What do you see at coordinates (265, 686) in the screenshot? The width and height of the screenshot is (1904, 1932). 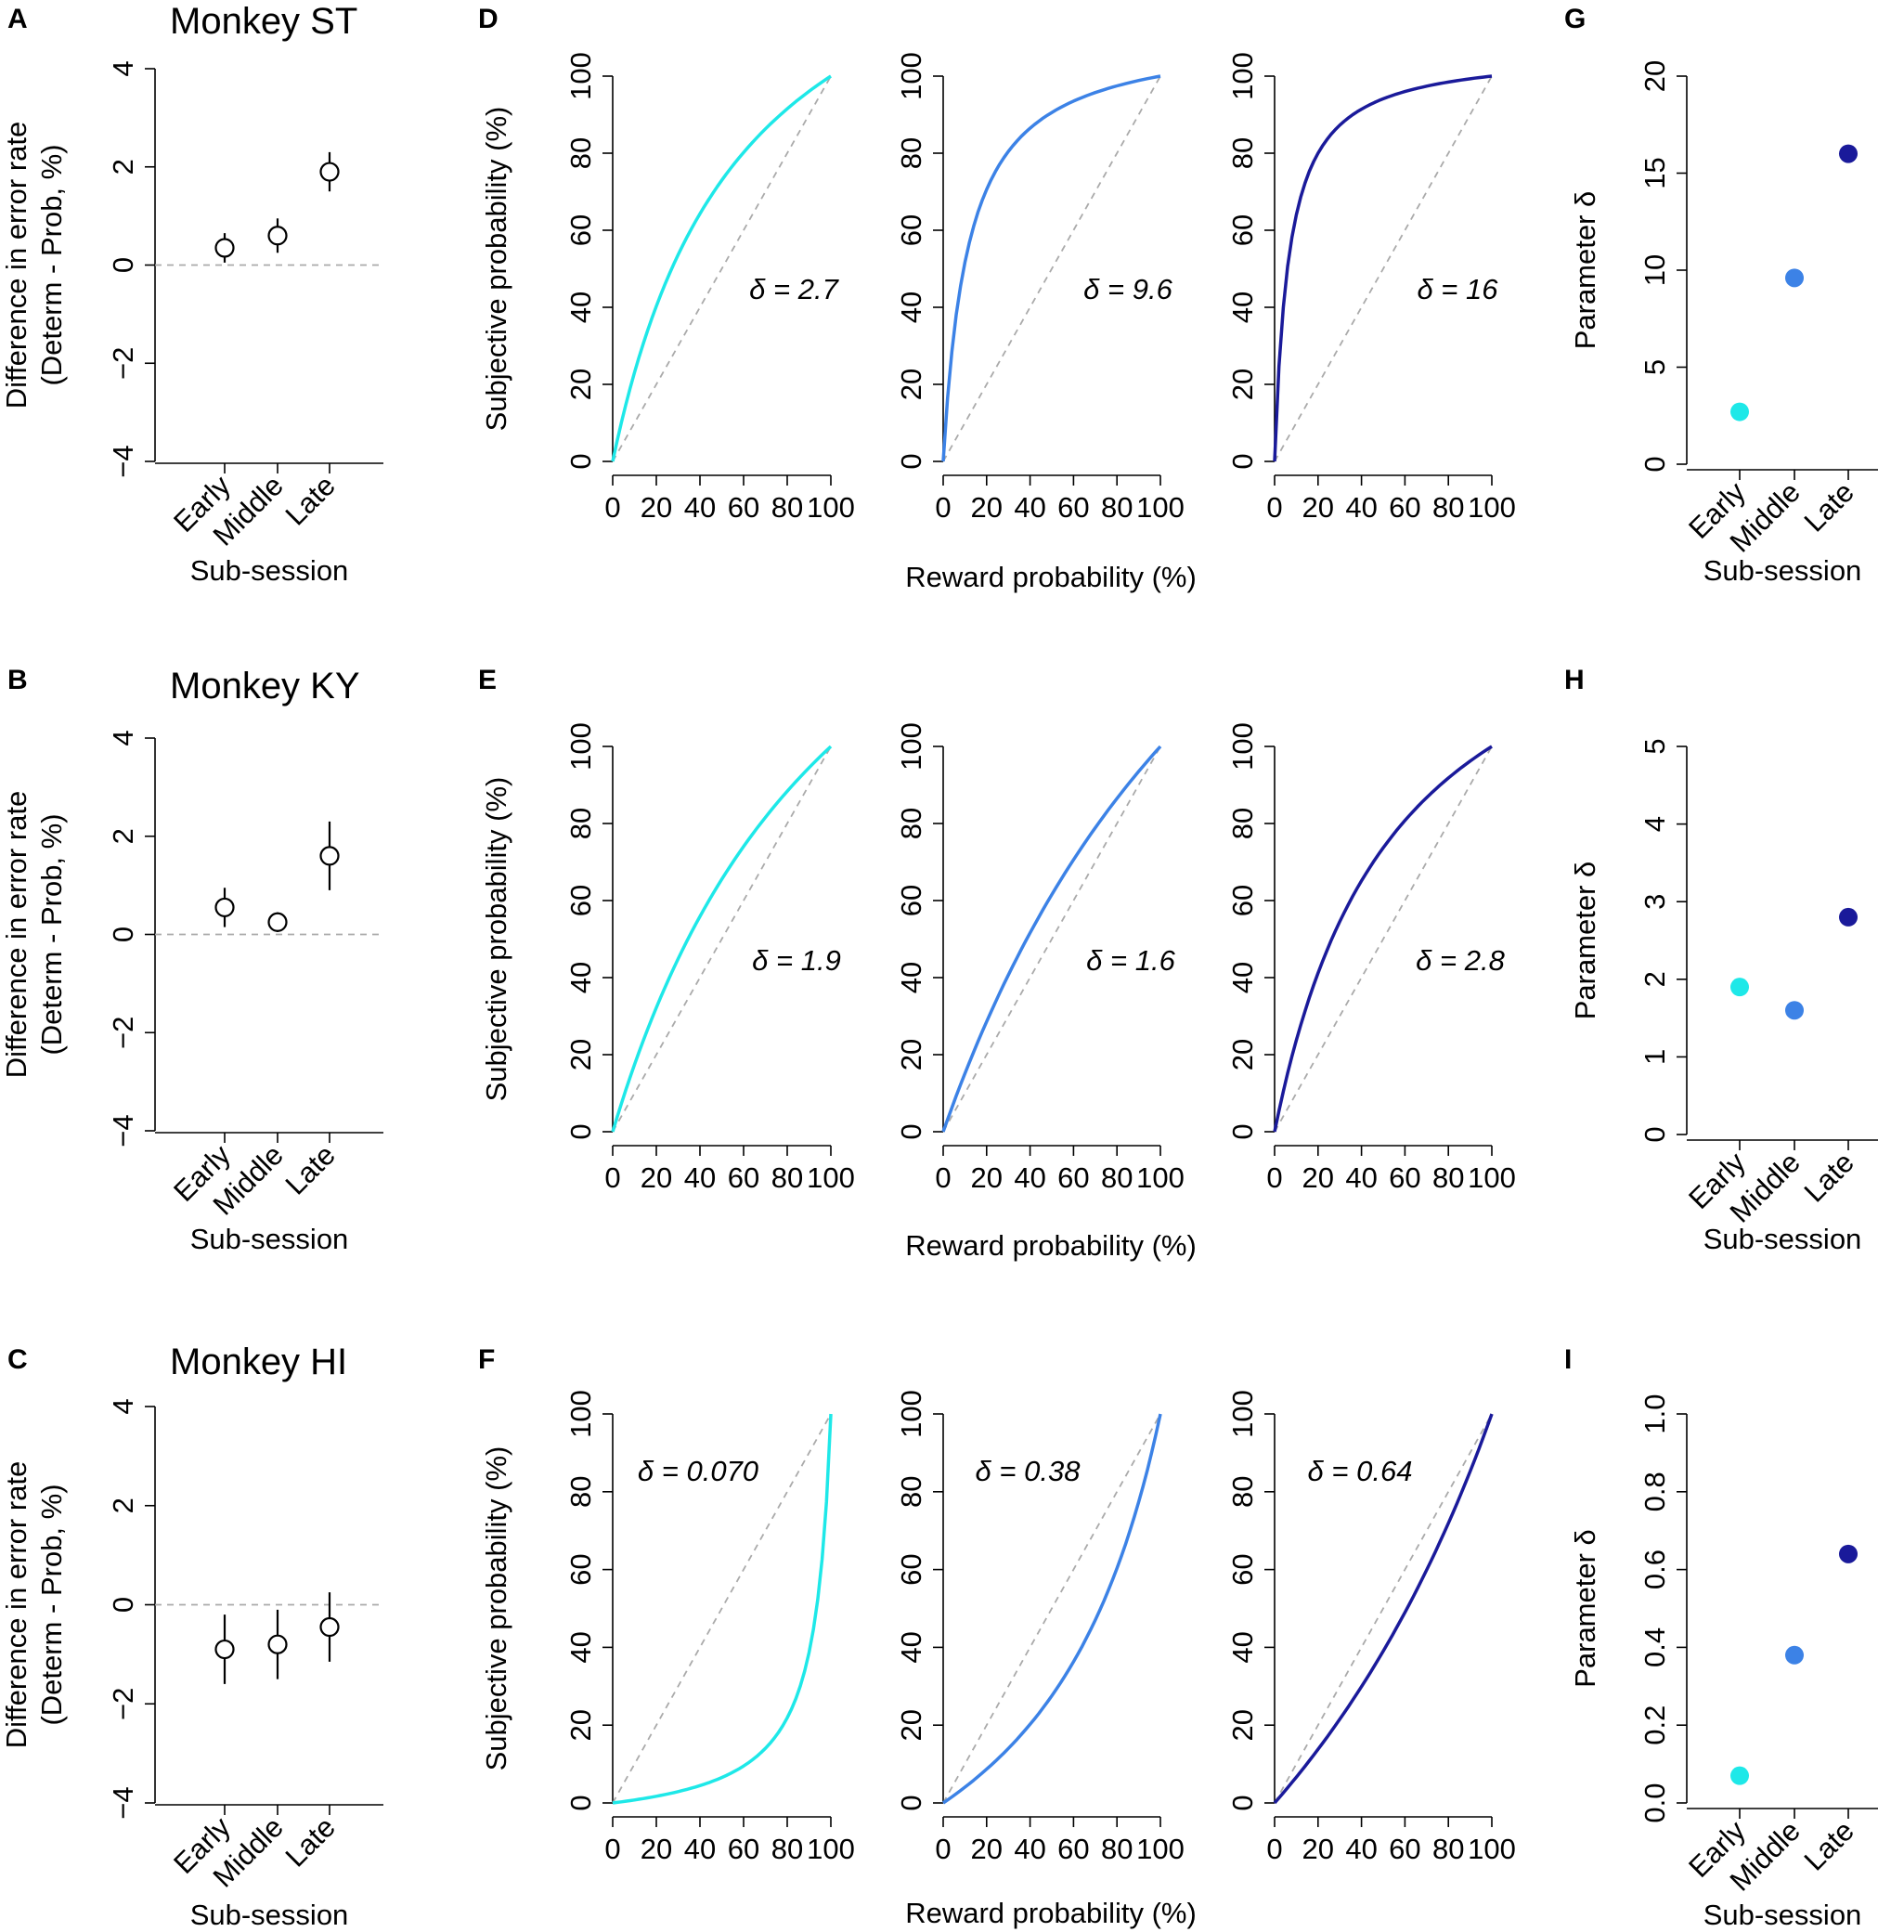 I see `title-monkey-ky: Monkey KY` at bounding box center [265, 686].